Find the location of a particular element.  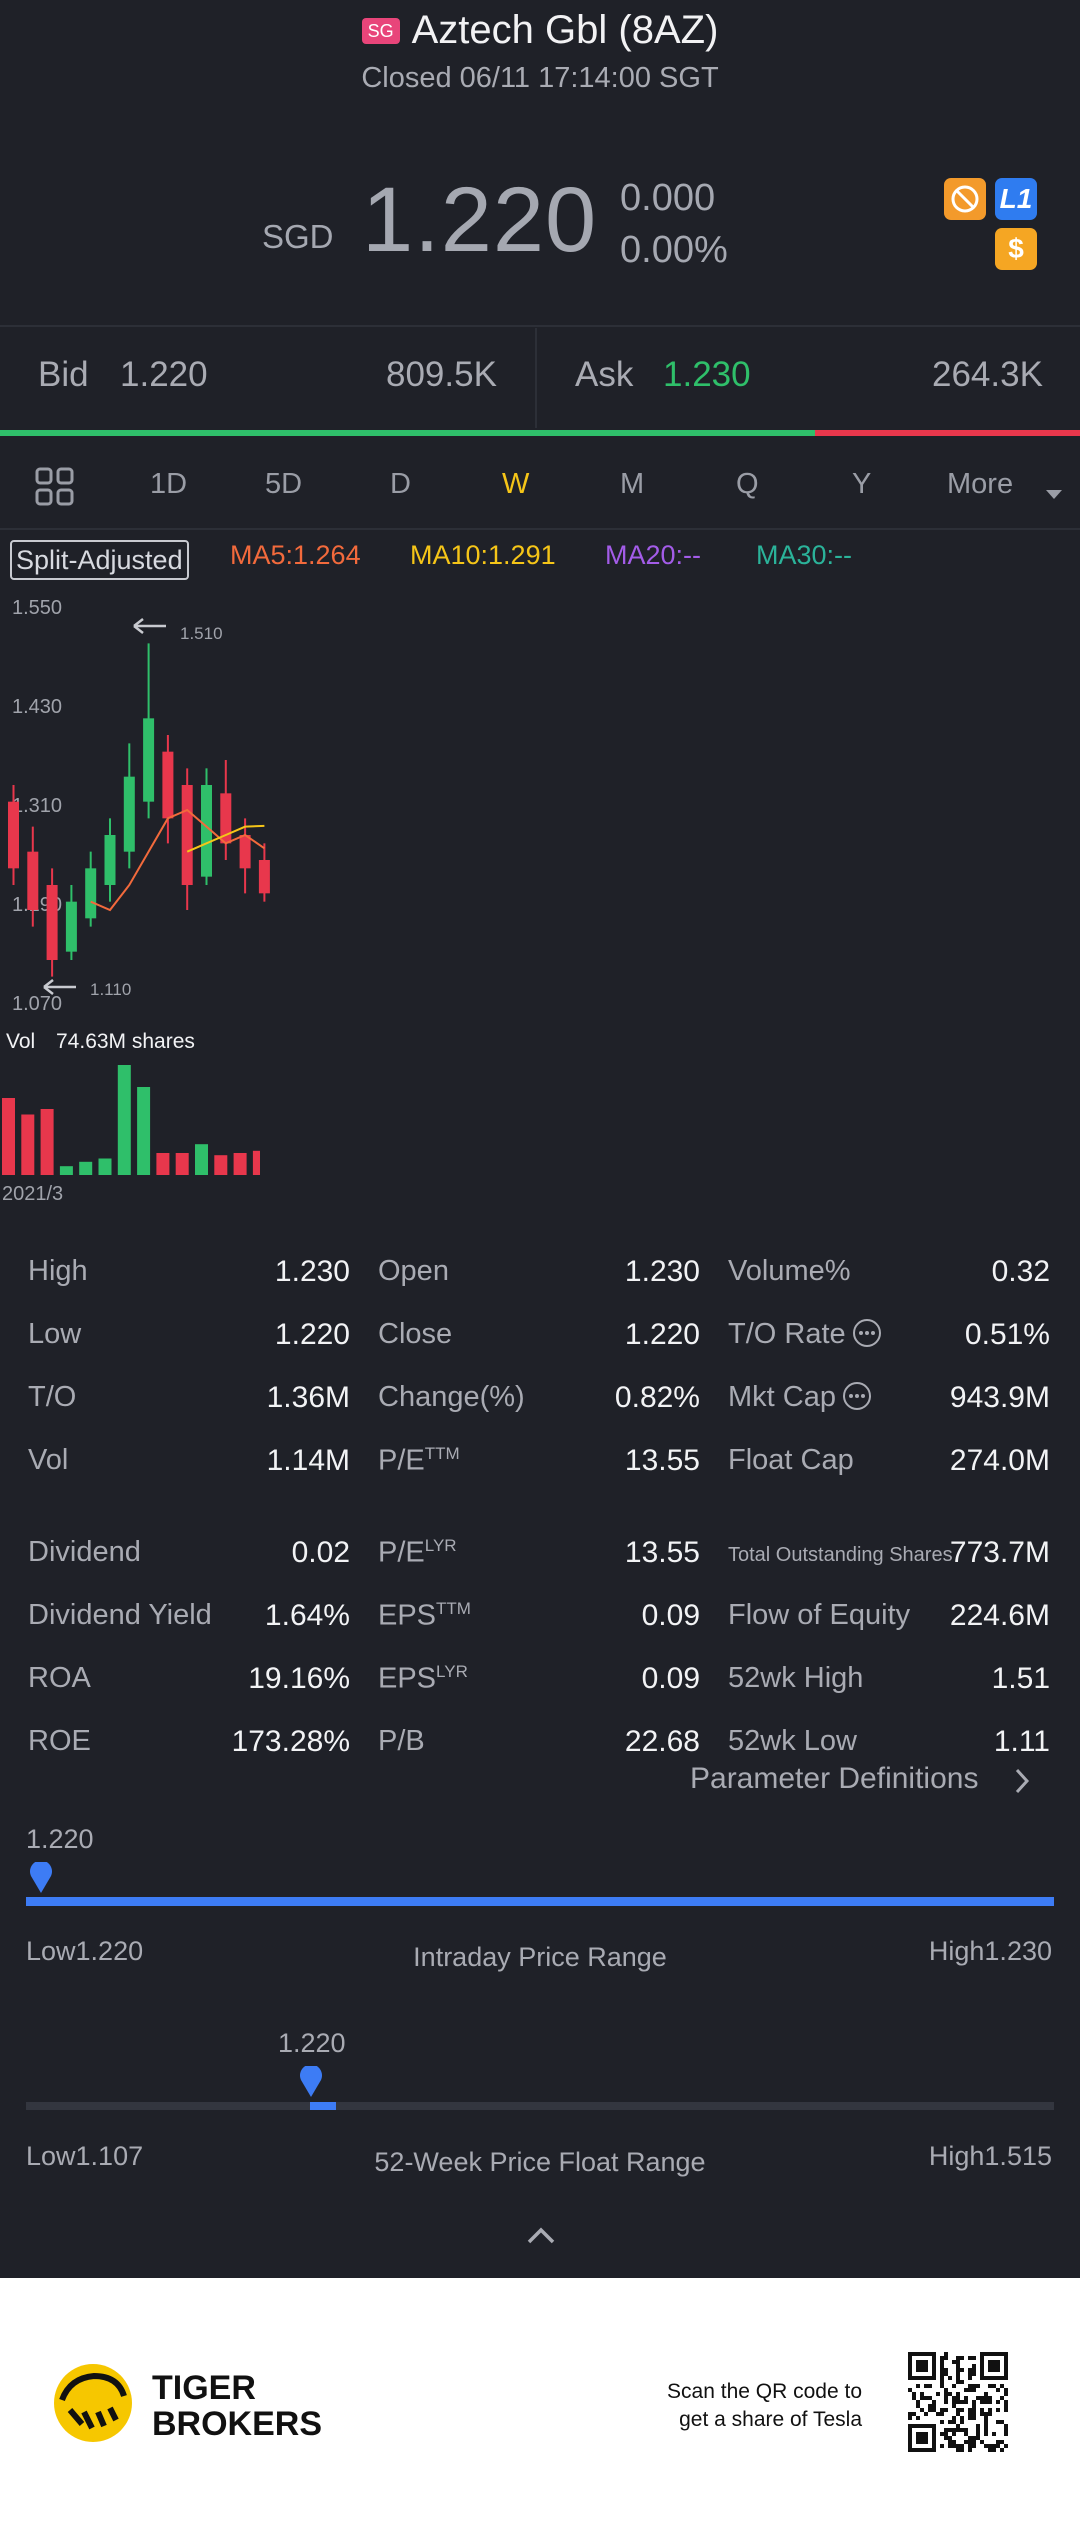

ask-label: Ask is located at coordinates (604, 374).